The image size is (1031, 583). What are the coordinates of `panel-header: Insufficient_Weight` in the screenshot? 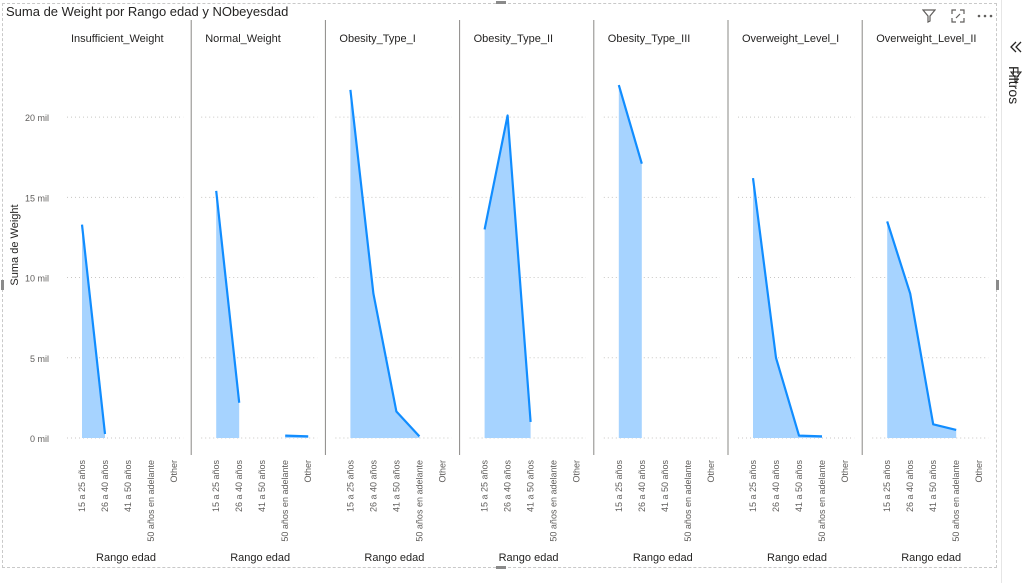 It's located at (117, 39).